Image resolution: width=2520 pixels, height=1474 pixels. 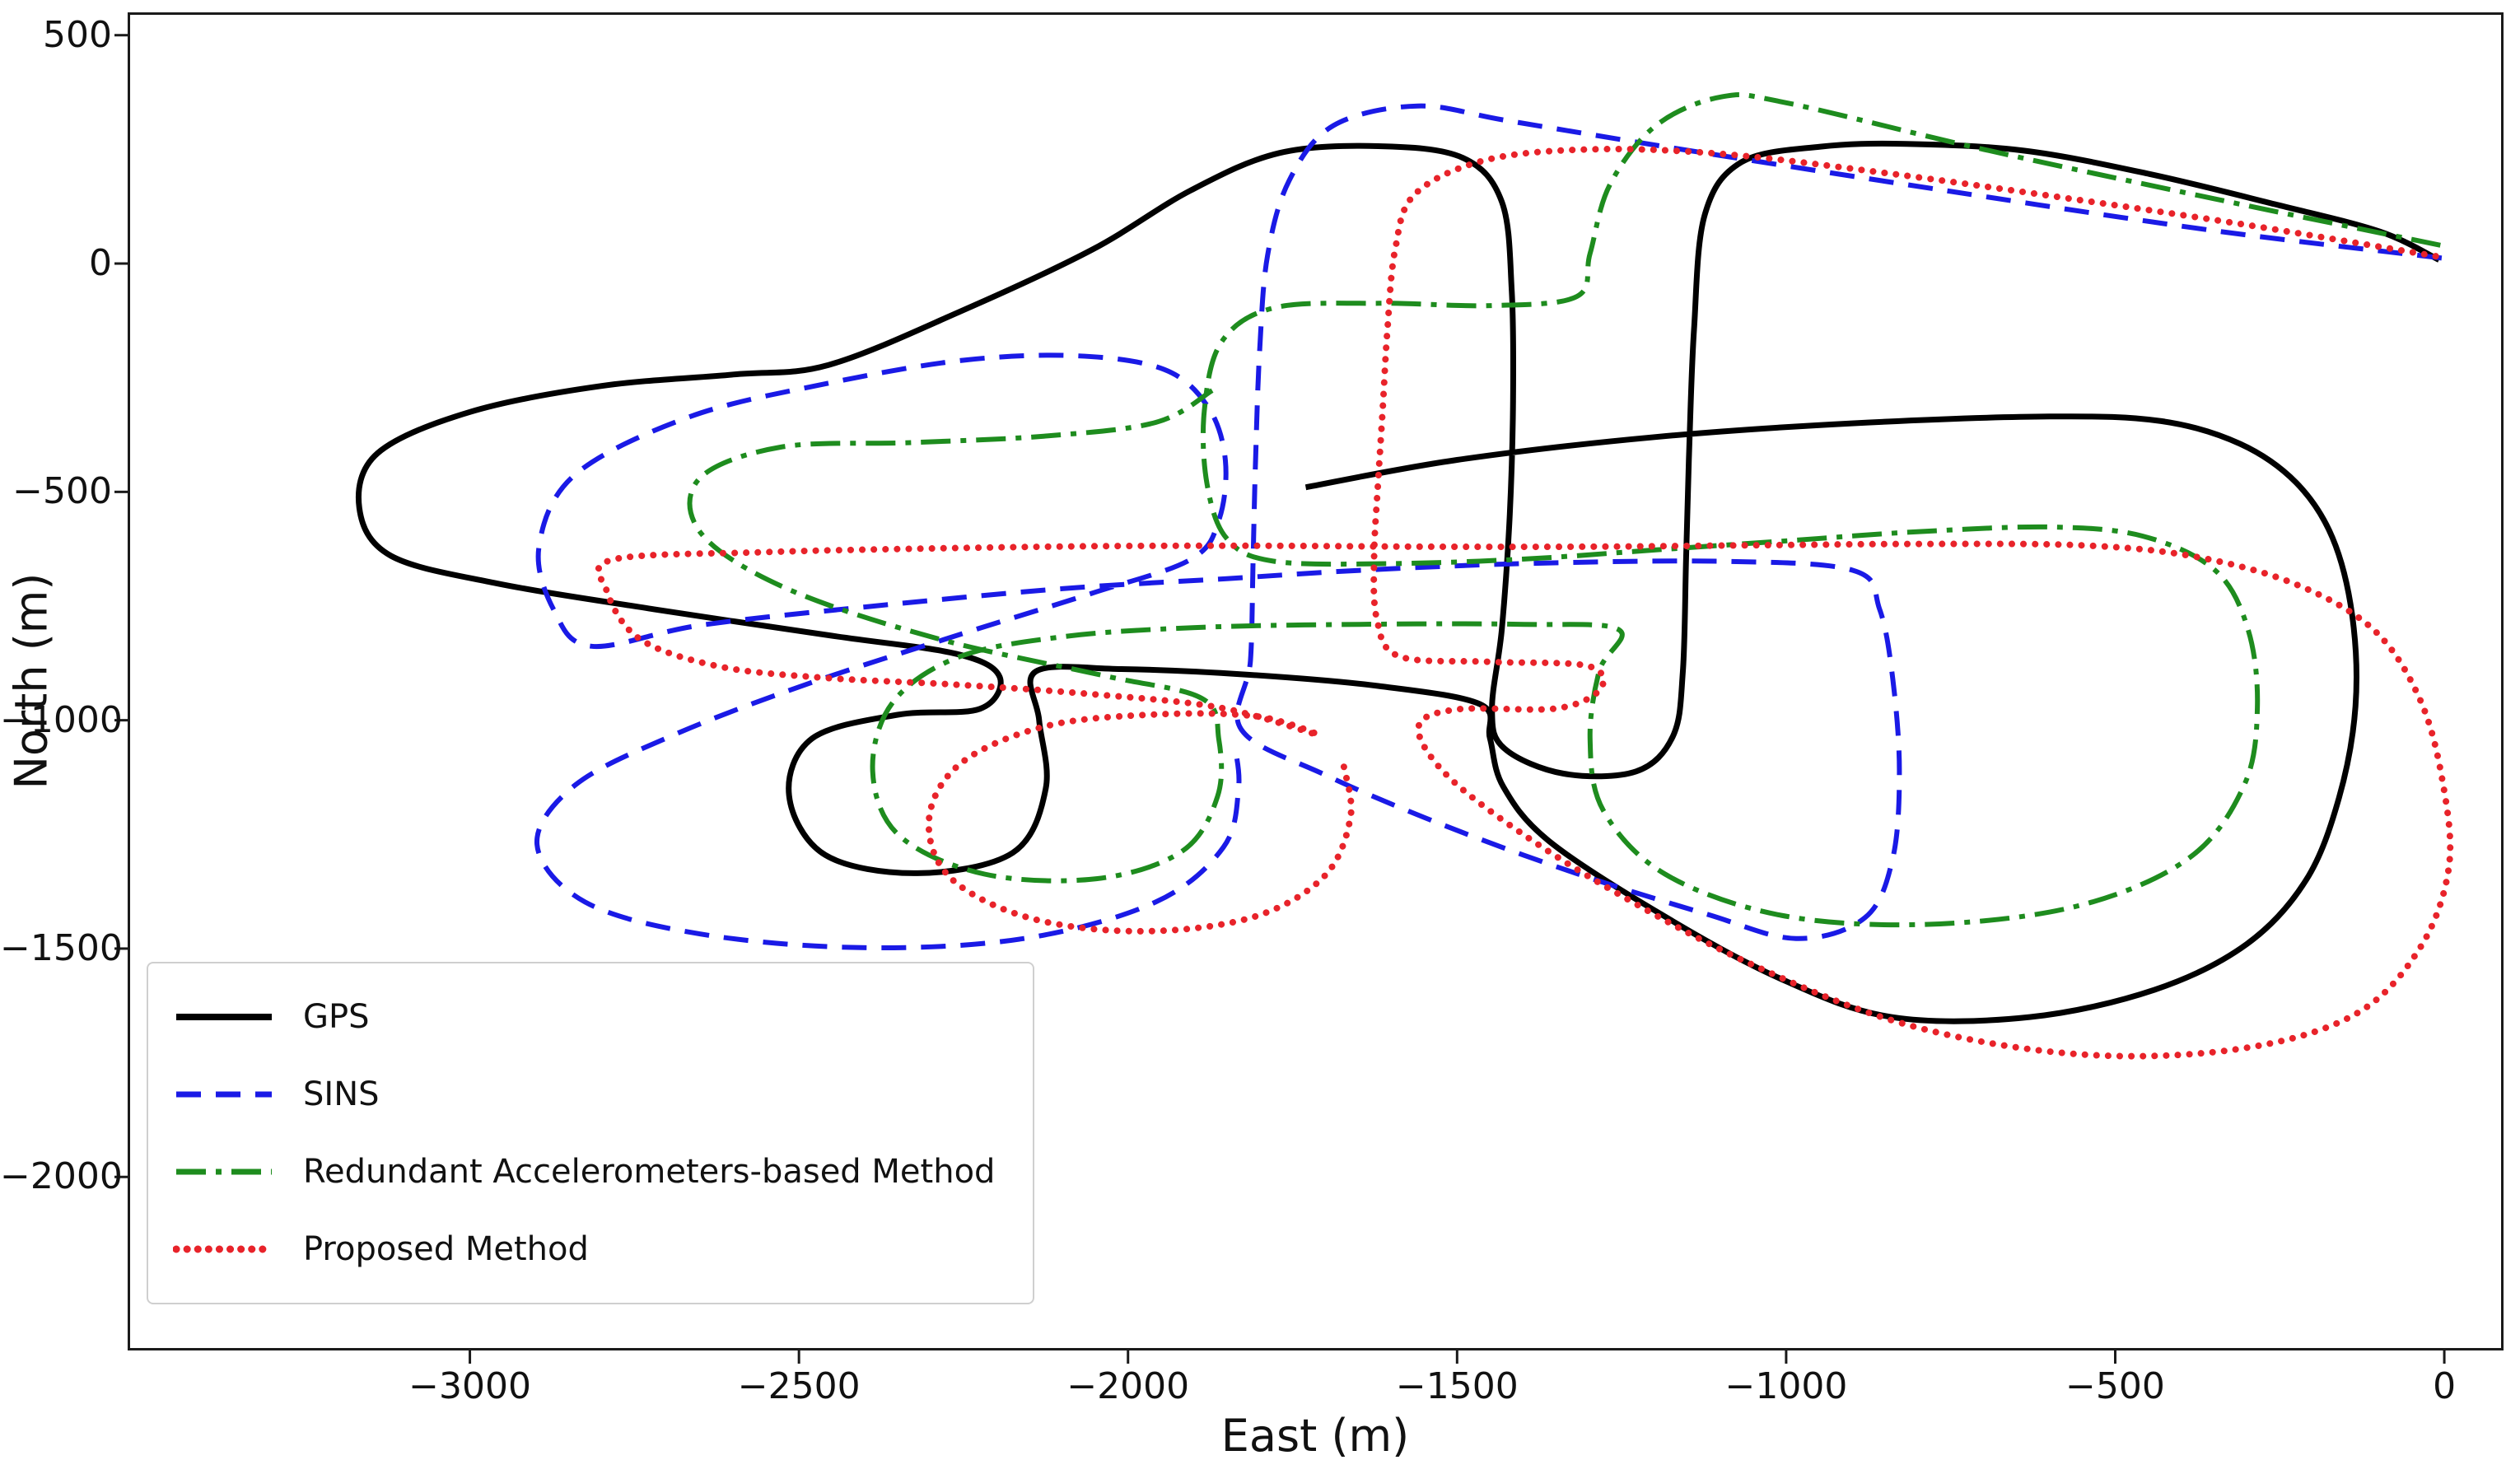 I want to click on legend-label: Redundant Accelerometers-based Method, so click(x=649, y=1172).